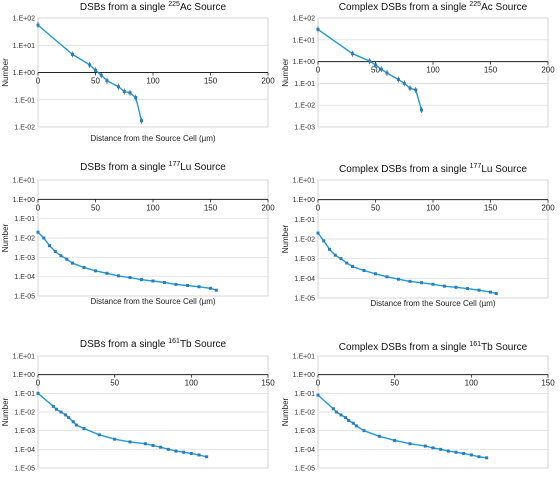 Image resolution: width=560 pixels, height=483 pixels. Describe the element at coordinates (433, 169) in the screenshot. I see `chart-title: Complex DSBs from a single 177Lu Source` at that location.